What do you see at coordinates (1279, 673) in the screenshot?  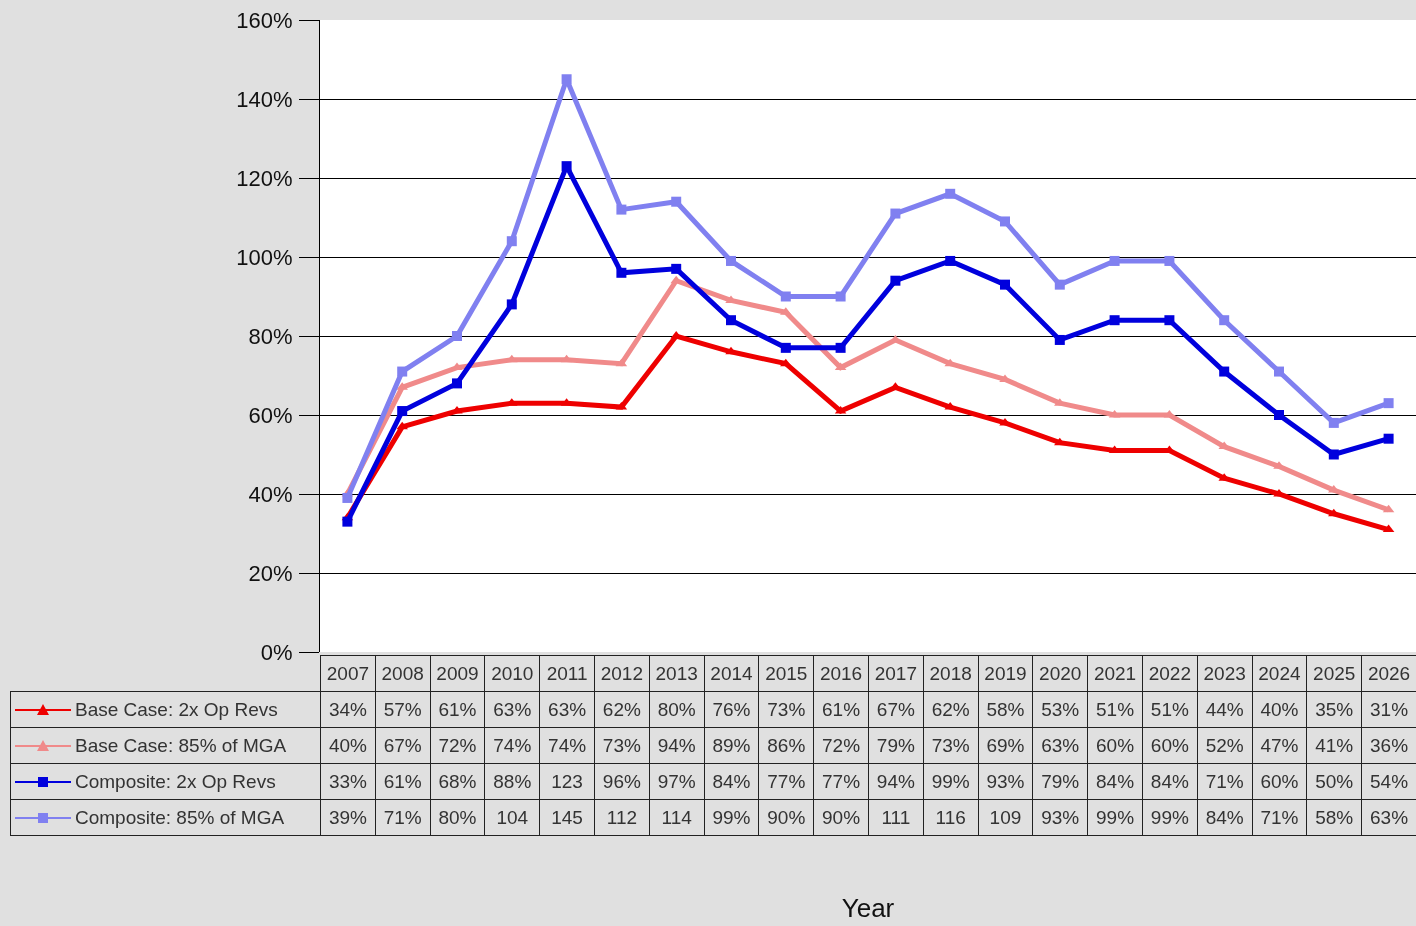 I see `x-tick-label: 2024` at bounding box center [1279, 673].